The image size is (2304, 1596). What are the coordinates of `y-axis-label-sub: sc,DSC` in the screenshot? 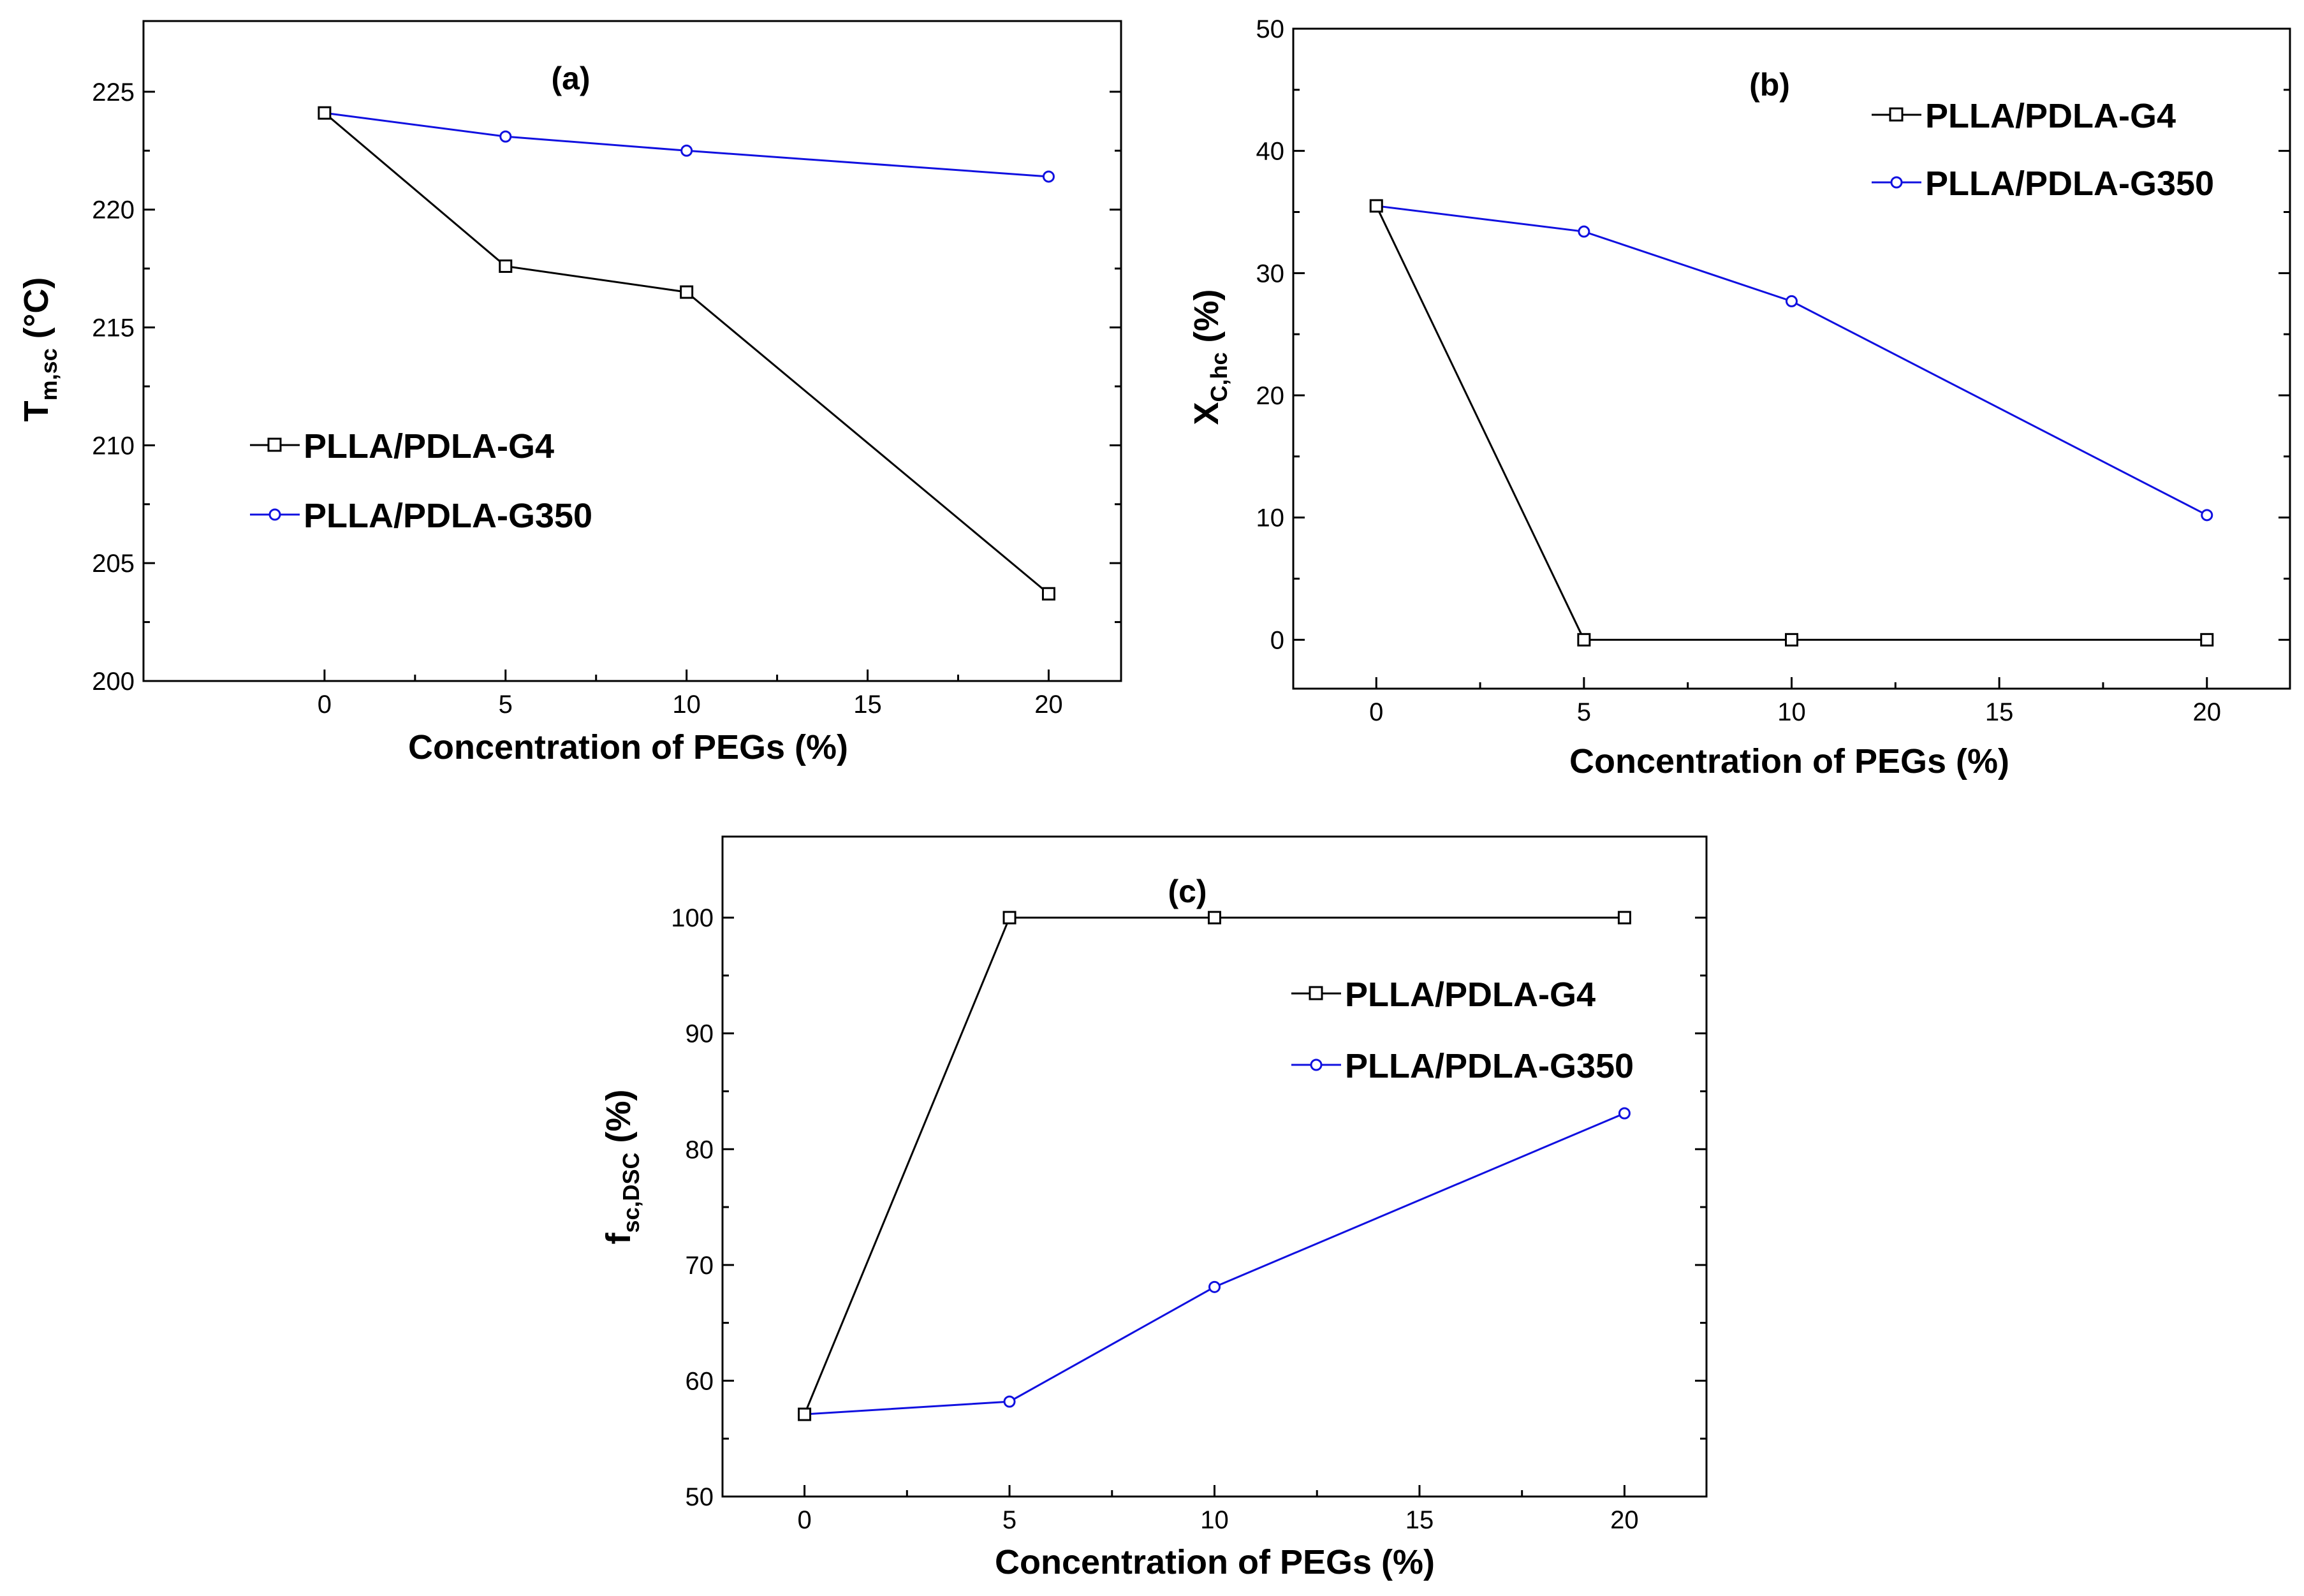 It's located at (631, 1192).